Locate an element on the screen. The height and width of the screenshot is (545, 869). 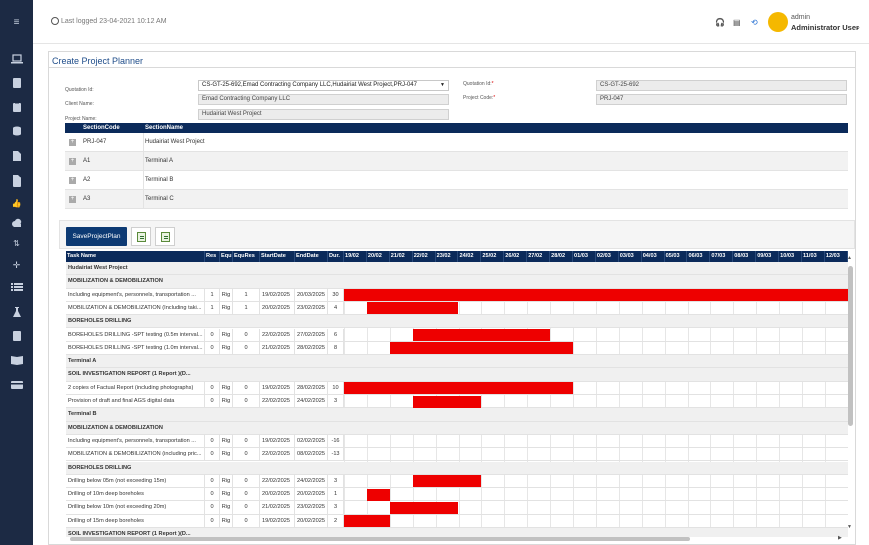
spreadsheet-icon is located at coordinates (141, 237).